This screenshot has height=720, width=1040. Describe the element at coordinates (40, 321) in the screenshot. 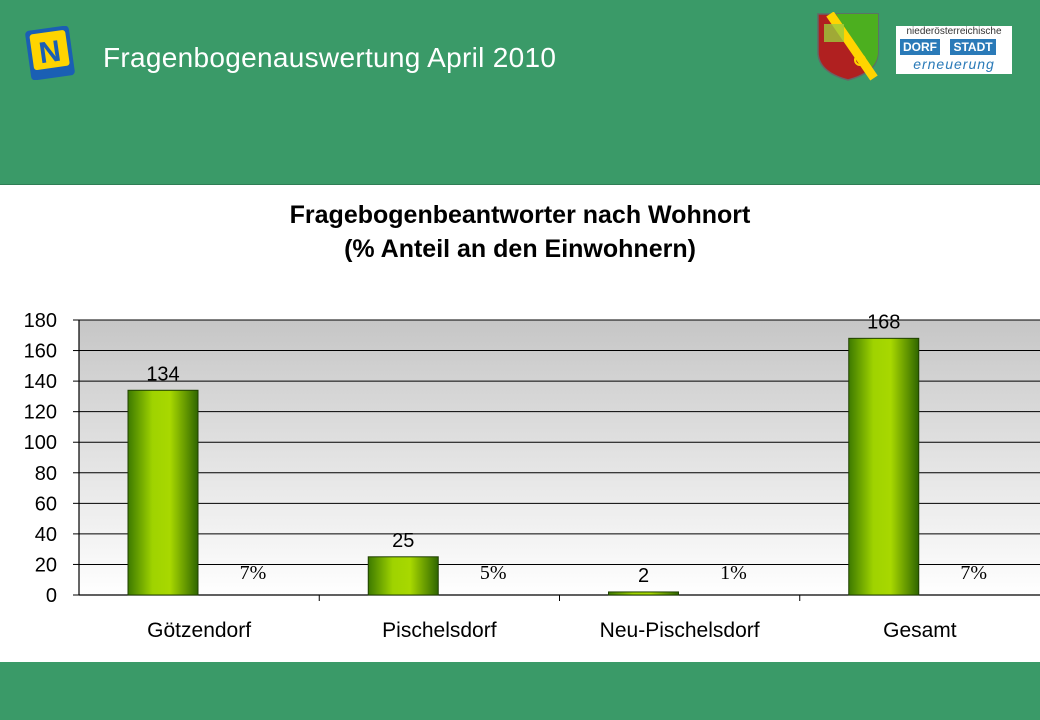

I see `y-tick-label: 180` at that location.